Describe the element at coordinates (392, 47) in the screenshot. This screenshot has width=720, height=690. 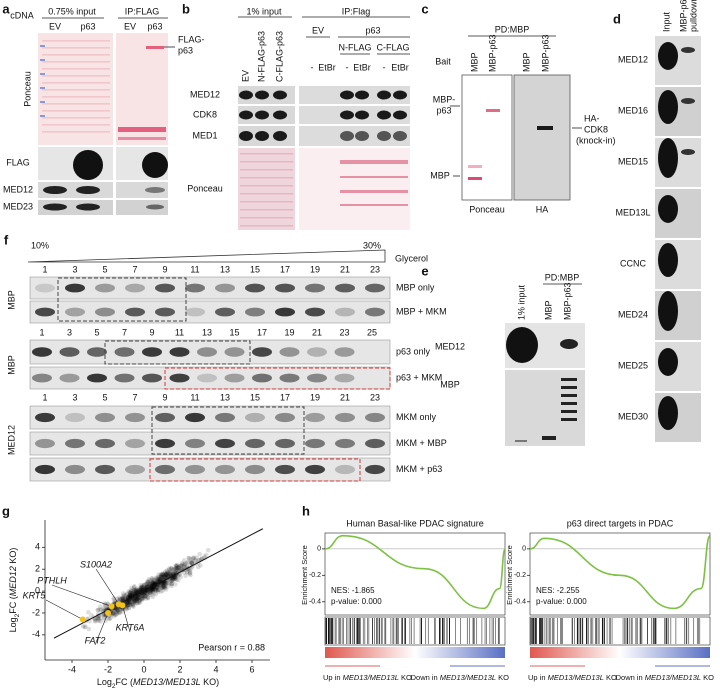
I see `label: C-FLAG` at that location.